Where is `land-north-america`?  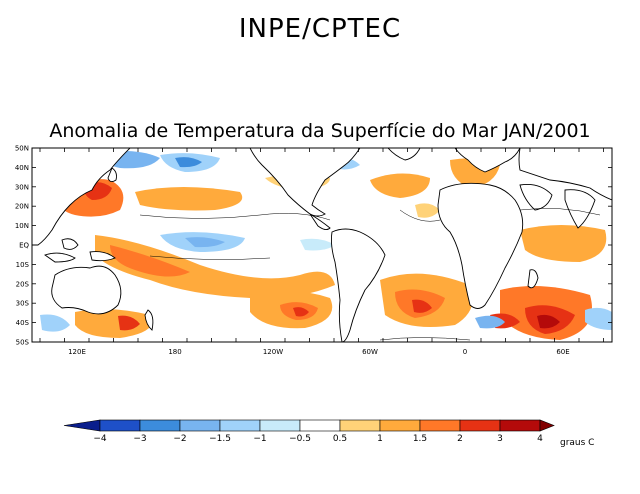 land-north-america is located at coordinates (305, 182).